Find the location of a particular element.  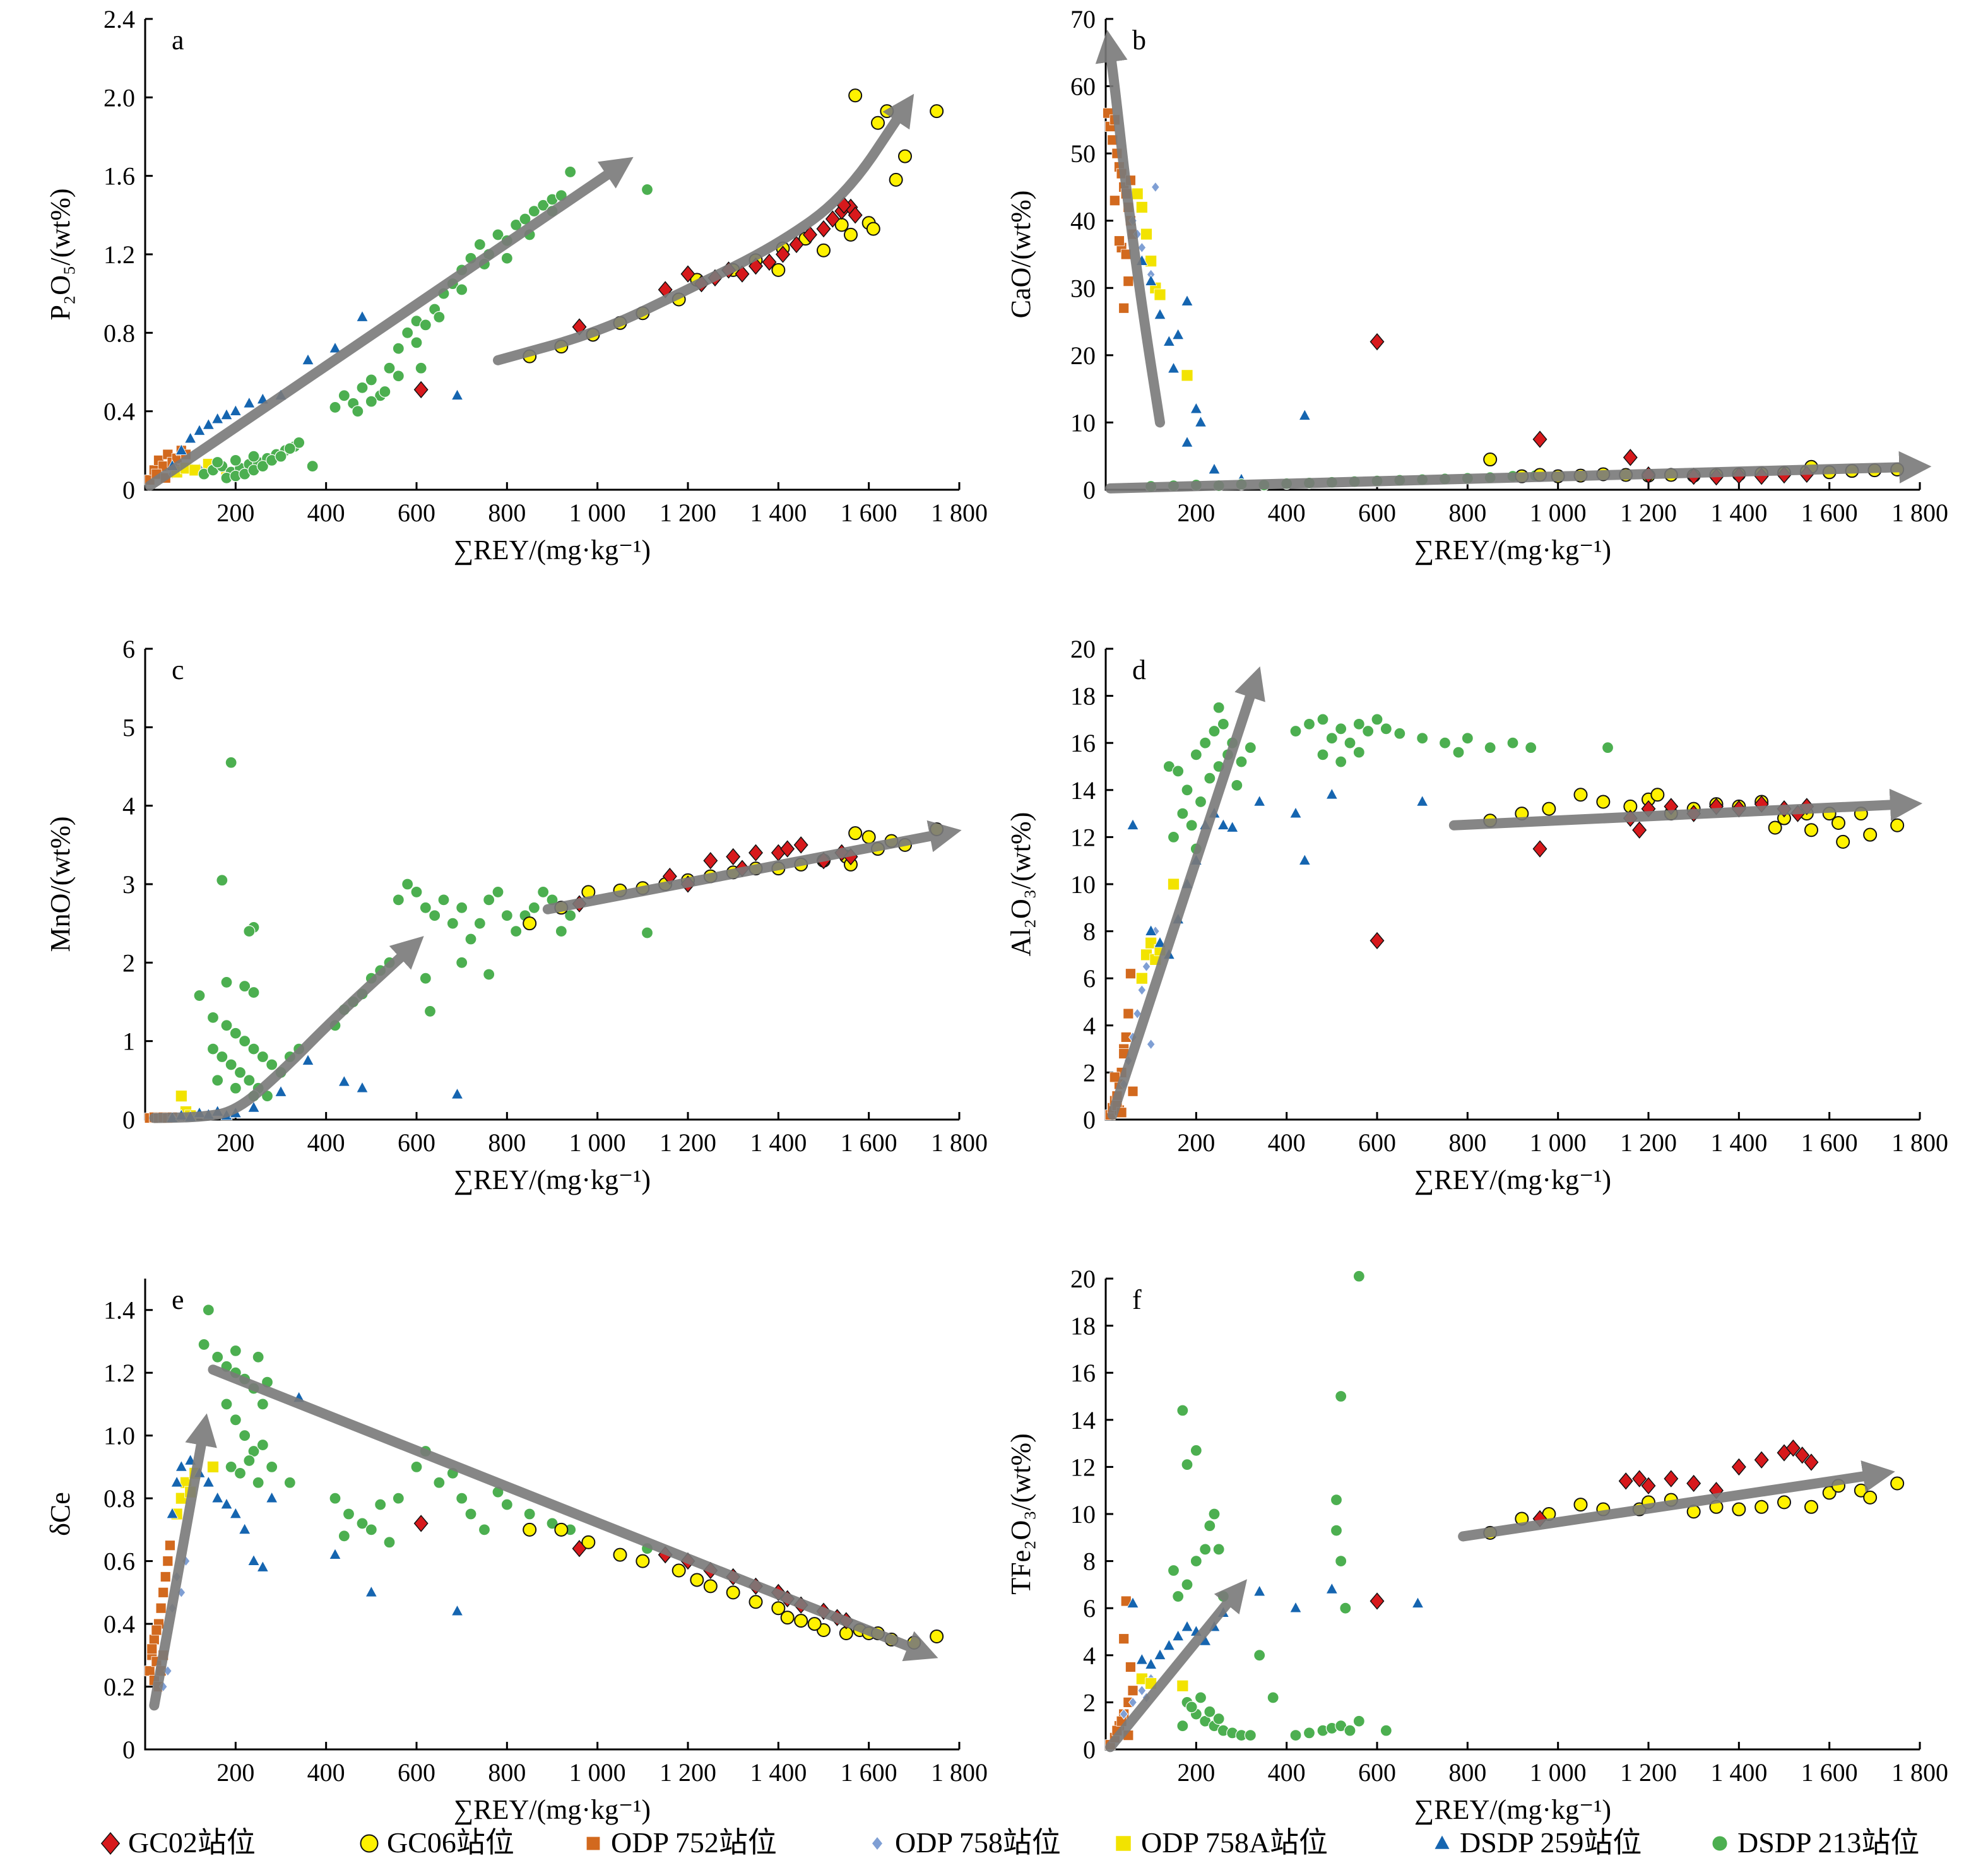

legend-item-odp752: ODP 752站位 is located at coordinates (681, 1842).